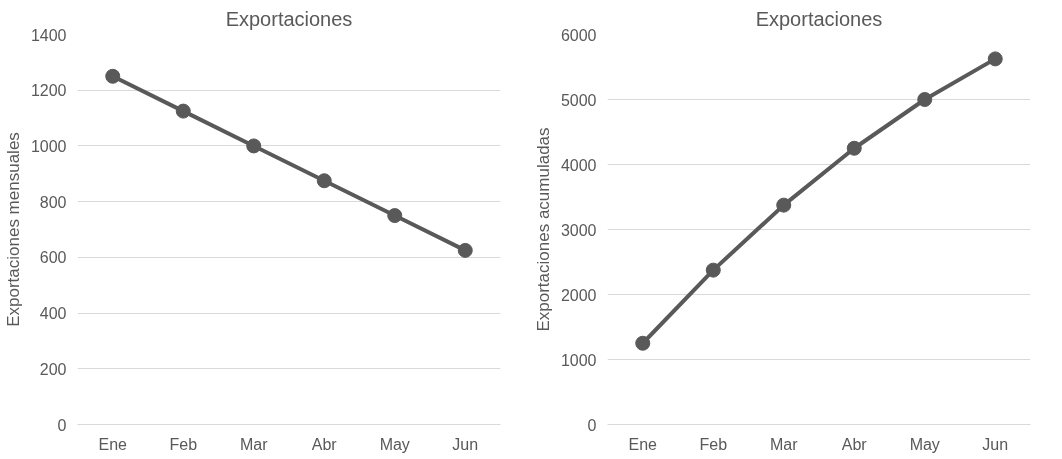 The height and width of the screenshot is (459, 1062). What do you see at coordinates (578, 35) in the screenshot?
I see `y-tick-label: 6000` at bounding box center [578, 35].